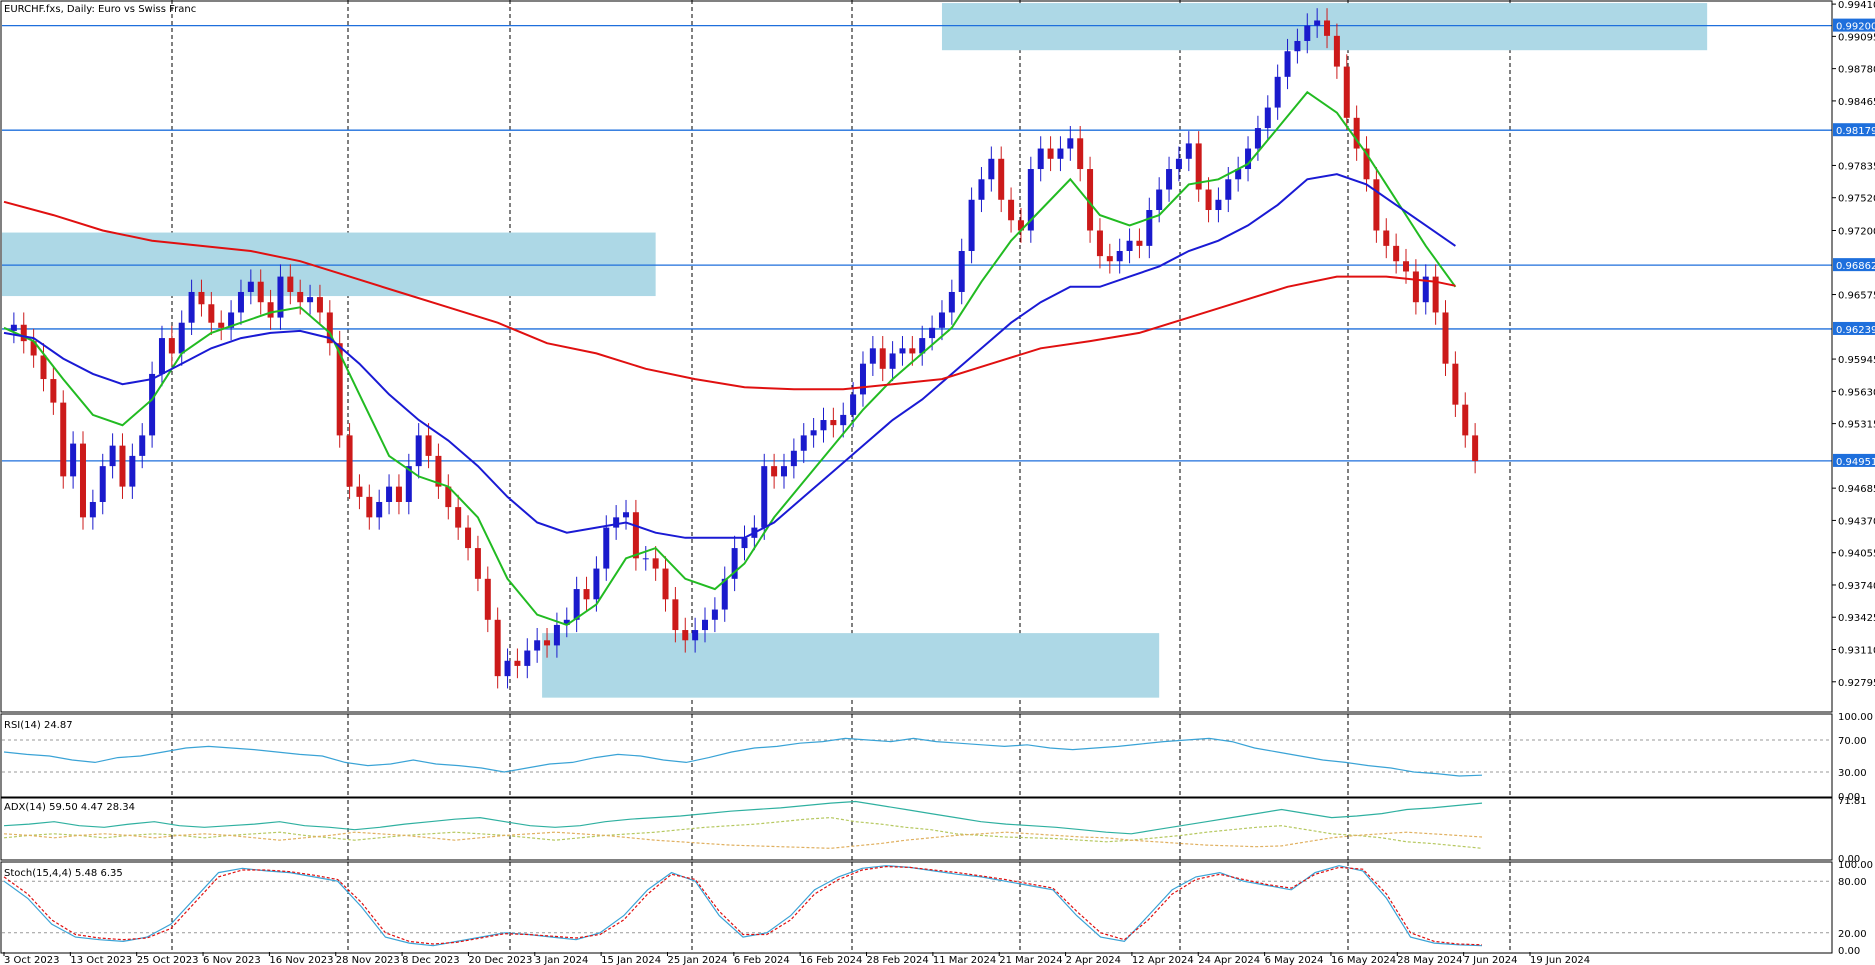 The height and width of the screenshot is (965, 1875). Describe the element at coordinates (1852, 773) in the screenshot. I see `indicator-axis-label: 30.00` at that location.